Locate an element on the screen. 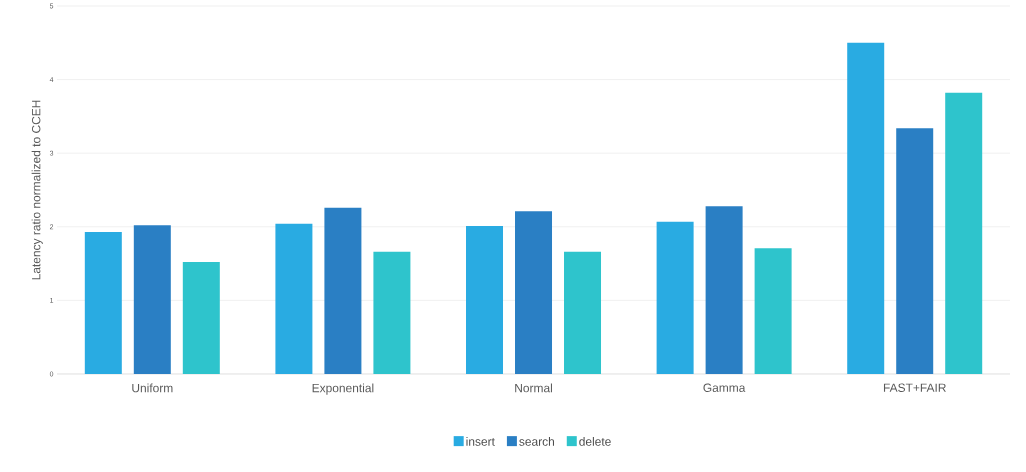 The width and height of the screenshot is (1026, 472). x-tick-label: Uniform is located at coordinates (152, 388).